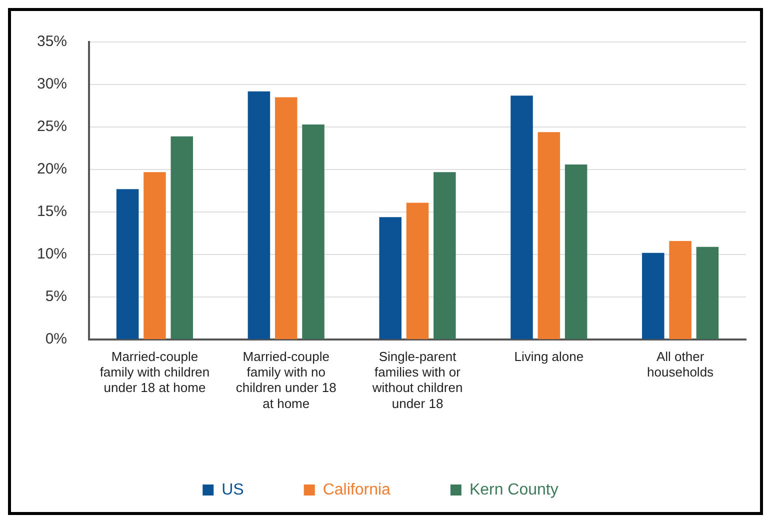  I want to click on y-tick-label: 30%, so click(52, 84).